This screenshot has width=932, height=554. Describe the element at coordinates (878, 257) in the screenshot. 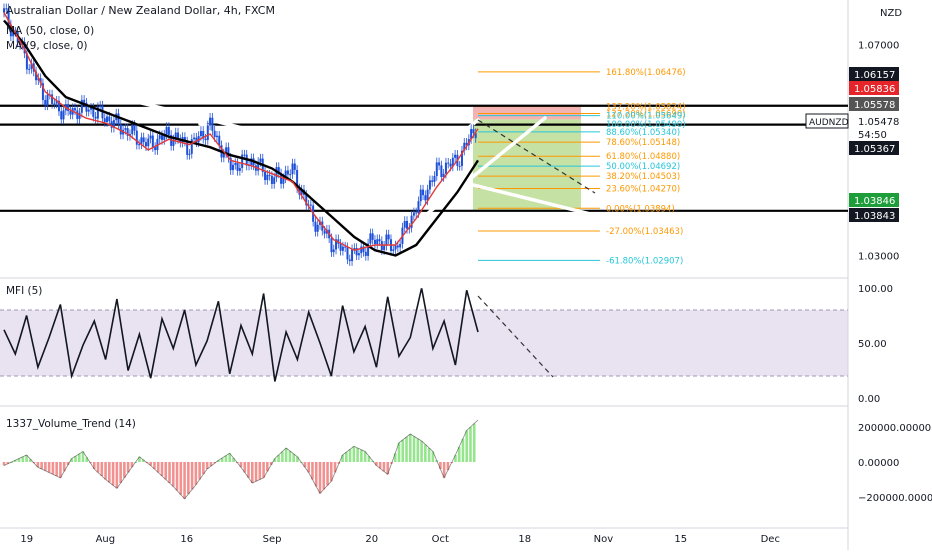

I see `price-tick-label: 1.03000` at that location.